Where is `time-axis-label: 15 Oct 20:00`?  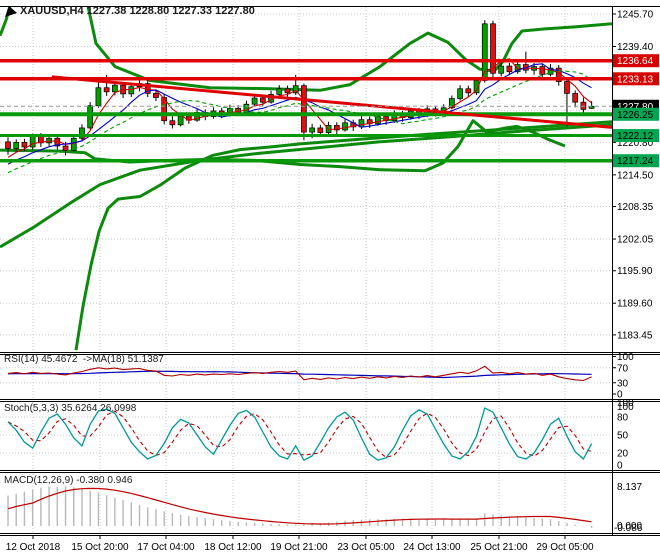
time-axis-label: 15 Oct 20:00 is located at coordinates (100, 547).